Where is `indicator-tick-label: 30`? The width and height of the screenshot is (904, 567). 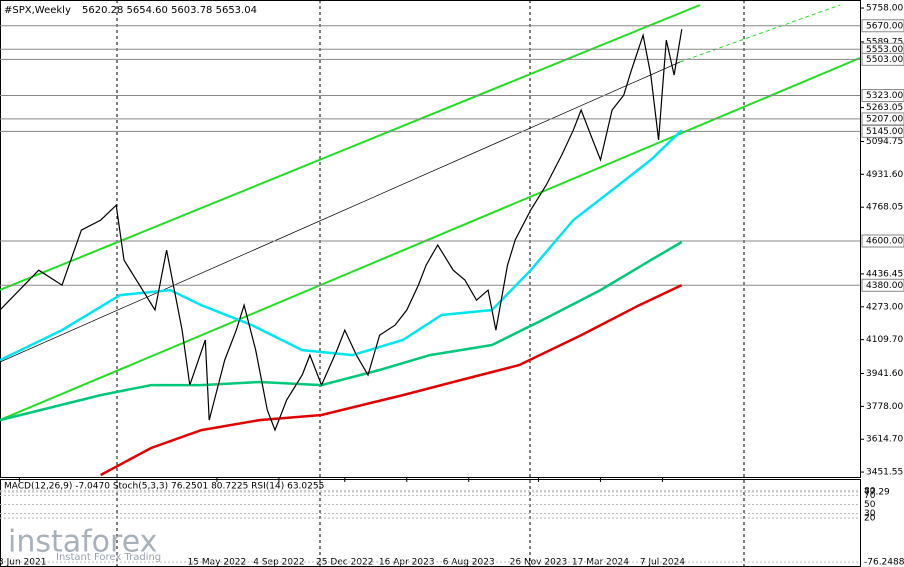 indicator-tick-label: 30 is located at coordinates (870, 514).